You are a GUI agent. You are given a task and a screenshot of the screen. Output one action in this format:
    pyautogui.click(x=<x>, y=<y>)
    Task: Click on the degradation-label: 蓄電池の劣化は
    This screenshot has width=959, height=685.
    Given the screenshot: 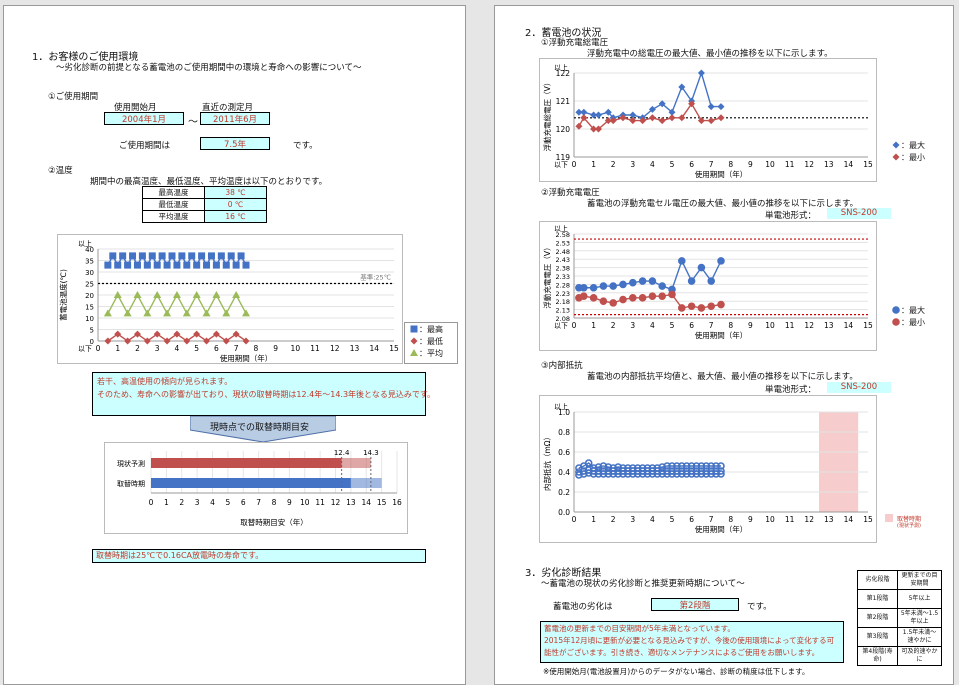 What is the action you would take?
    pyautogui.click(x=583, y=607)
    